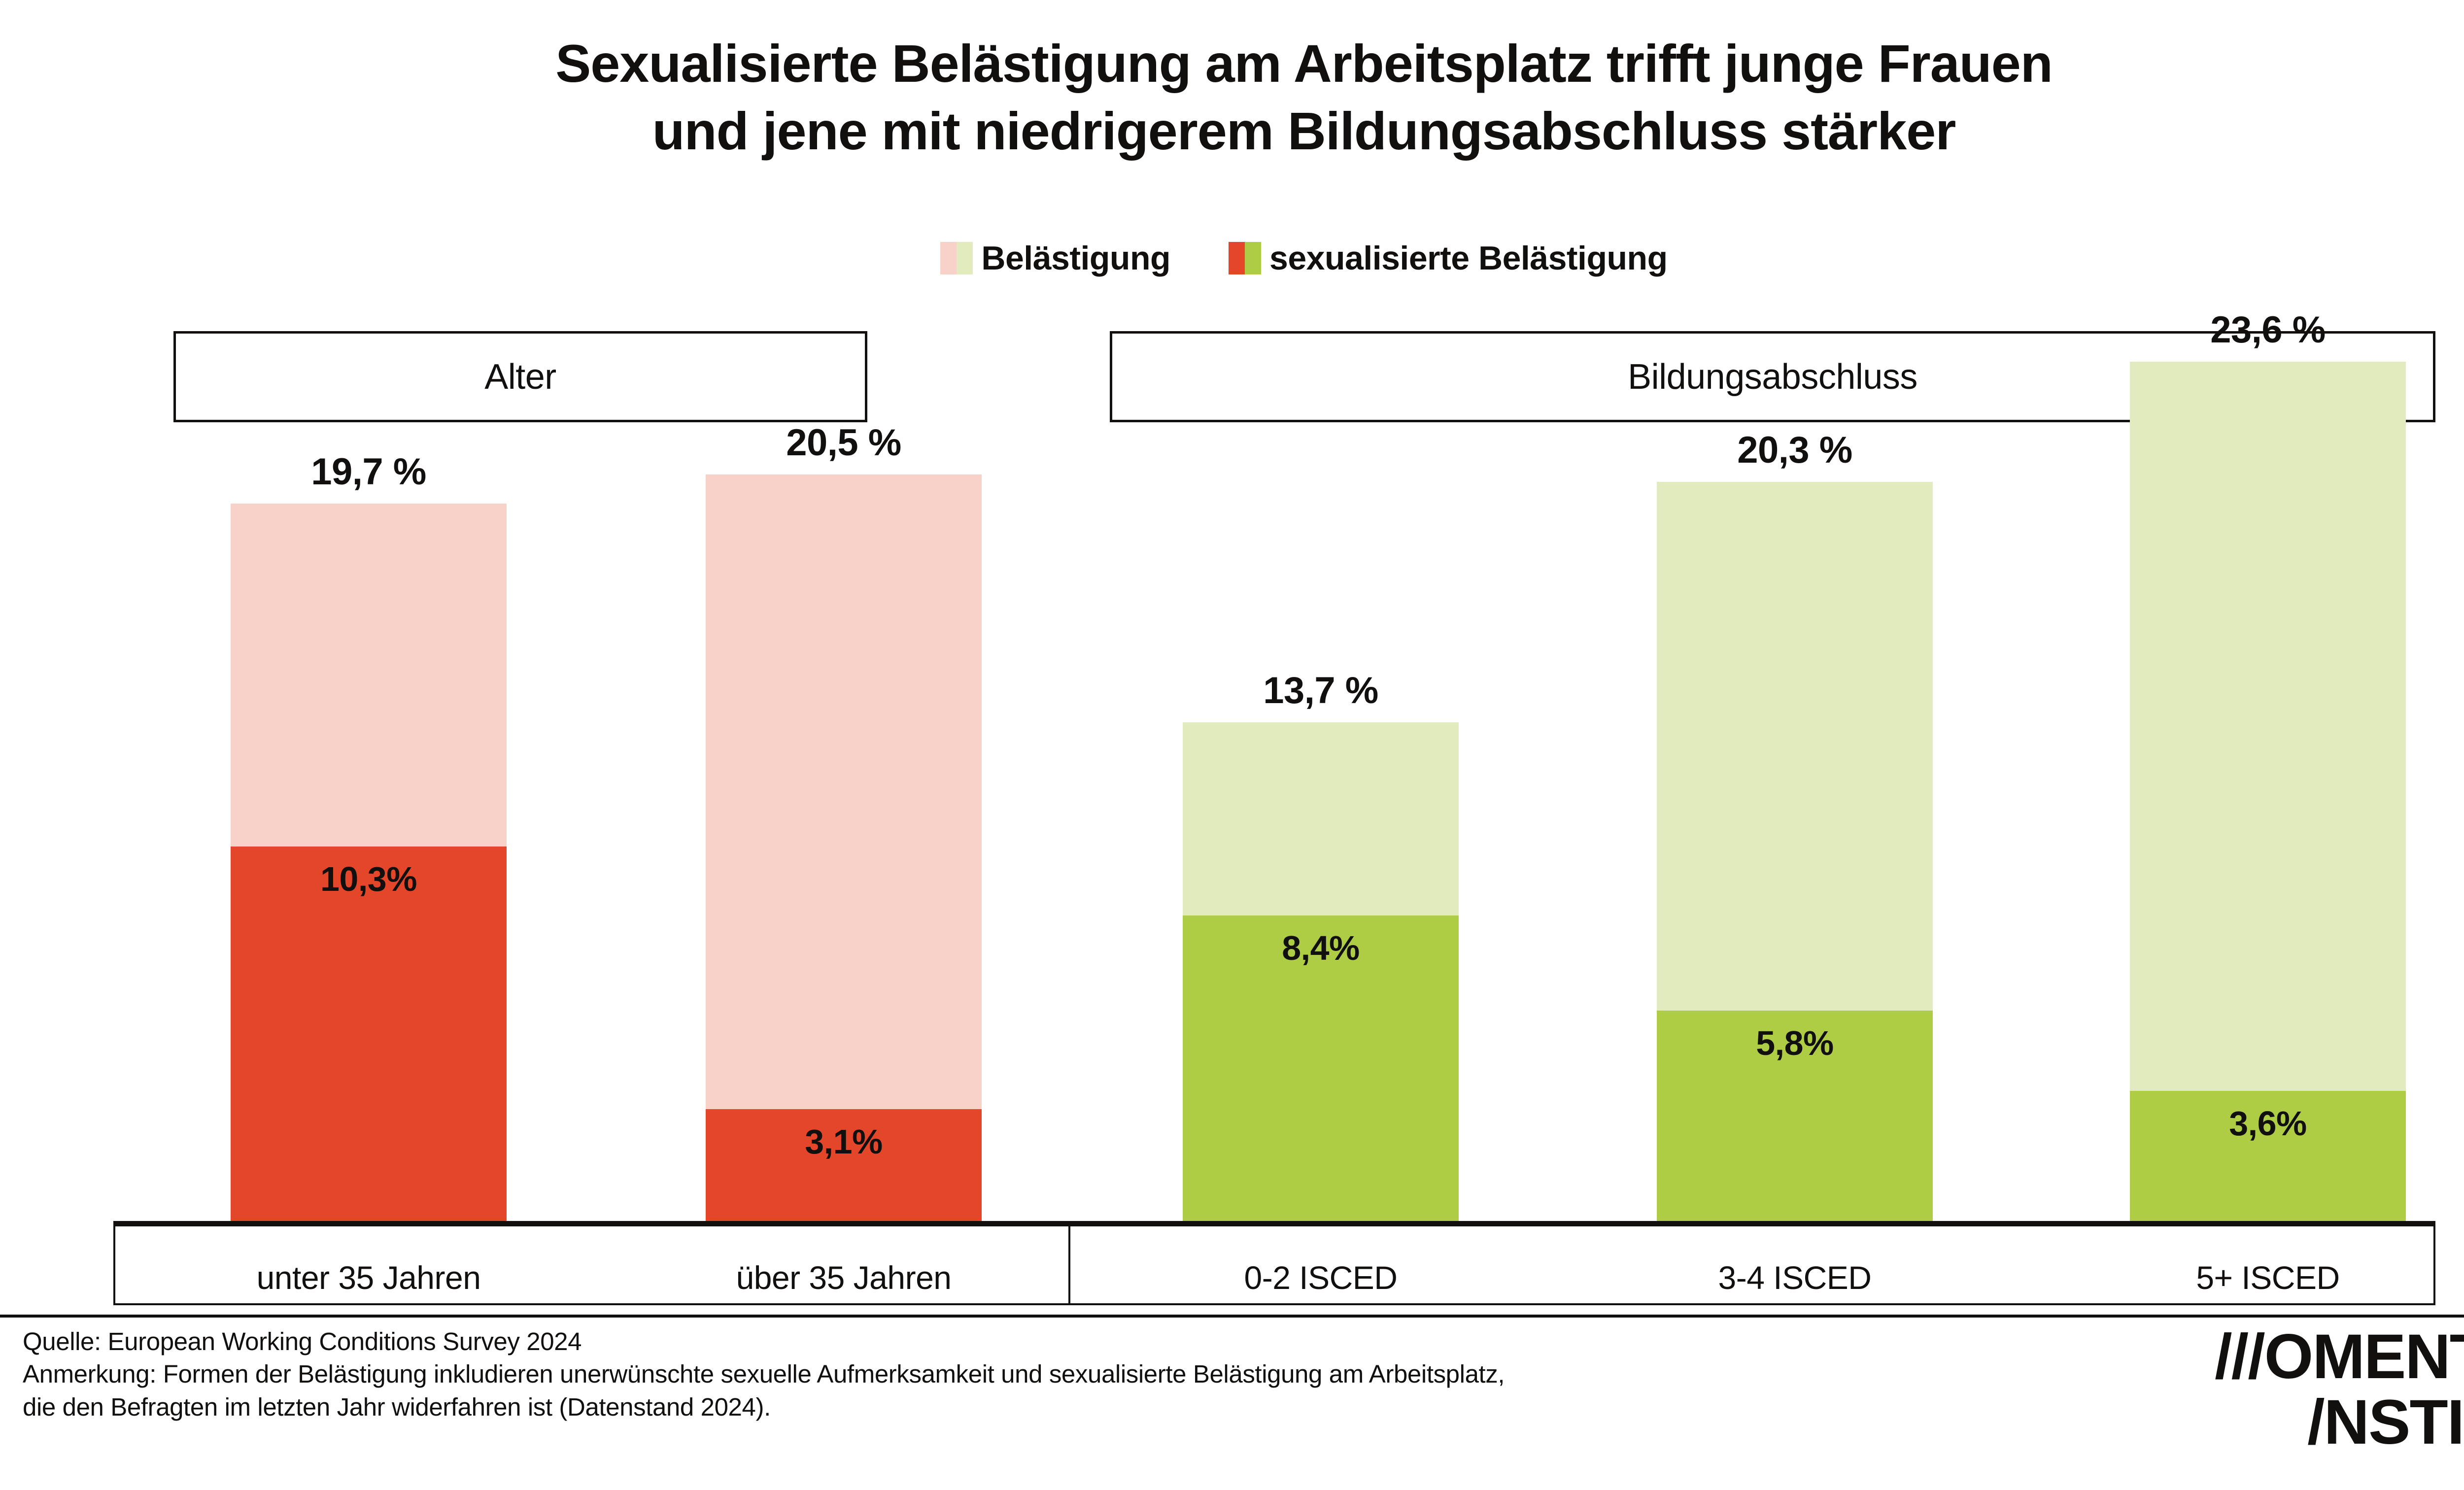 The image size is (2464, 1490). I want to click on group-header-age: Alter, so click(520, 376).